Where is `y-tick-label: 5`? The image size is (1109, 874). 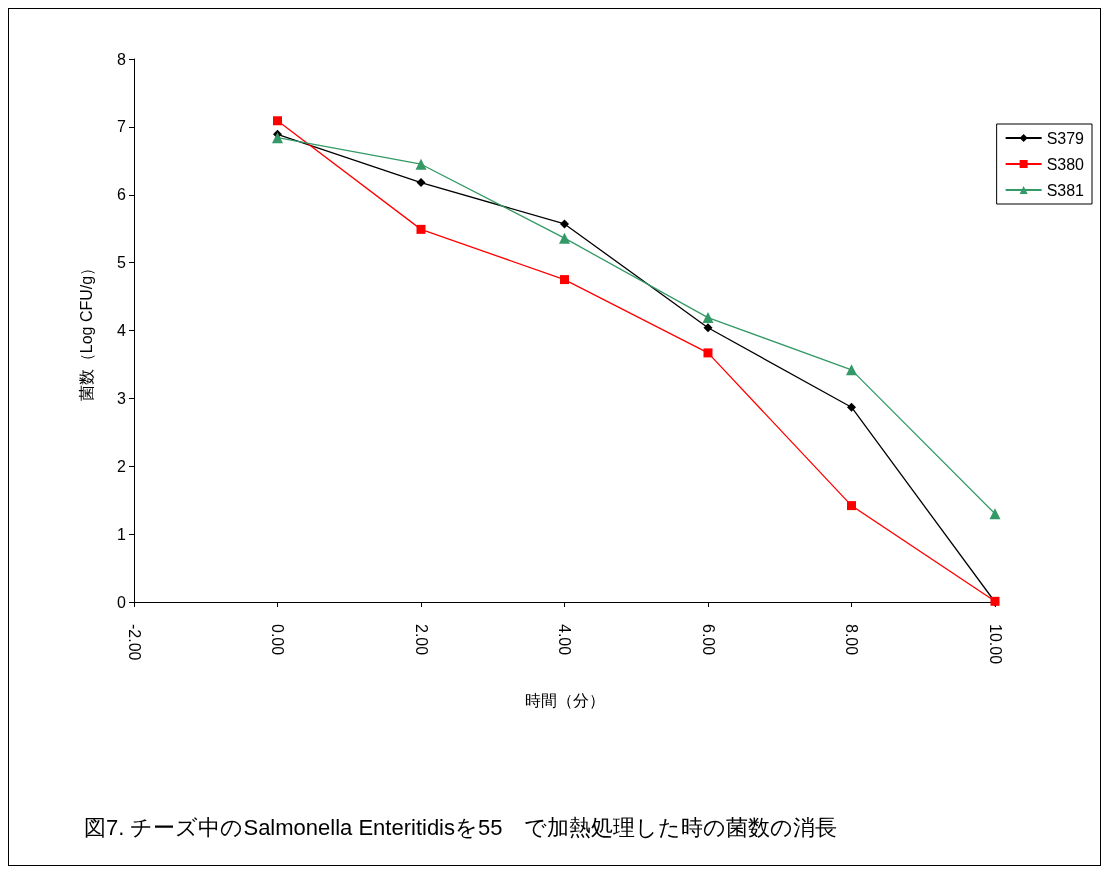
y-tick-label: 5 is located at coordinates (122, 263).